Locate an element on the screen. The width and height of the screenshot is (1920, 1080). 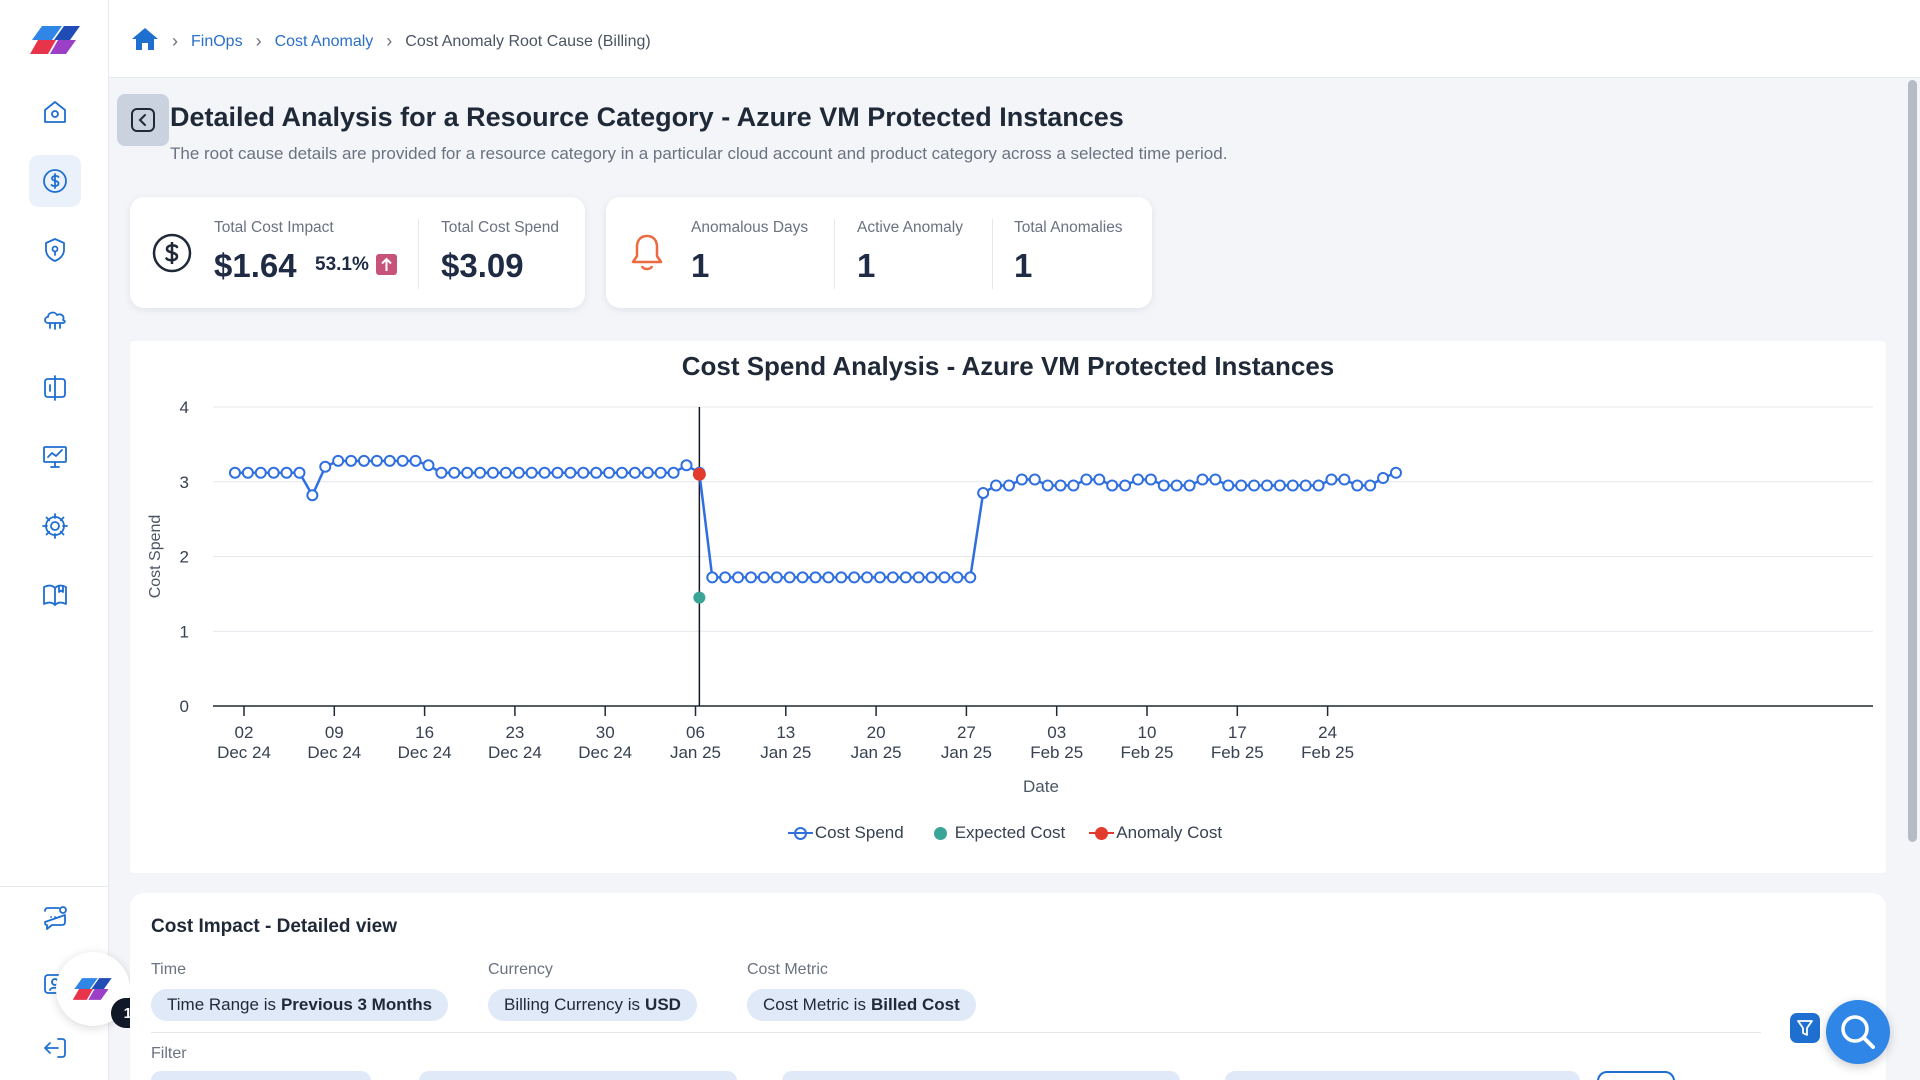
back-button is located at coordinates (143, 120).